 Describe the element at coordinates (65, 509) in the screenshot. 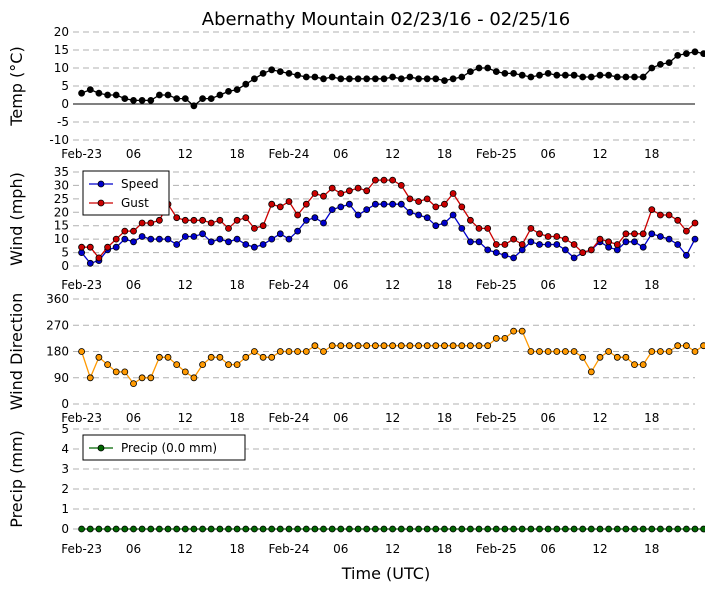

I see `y-tick-label: 1` at that location.